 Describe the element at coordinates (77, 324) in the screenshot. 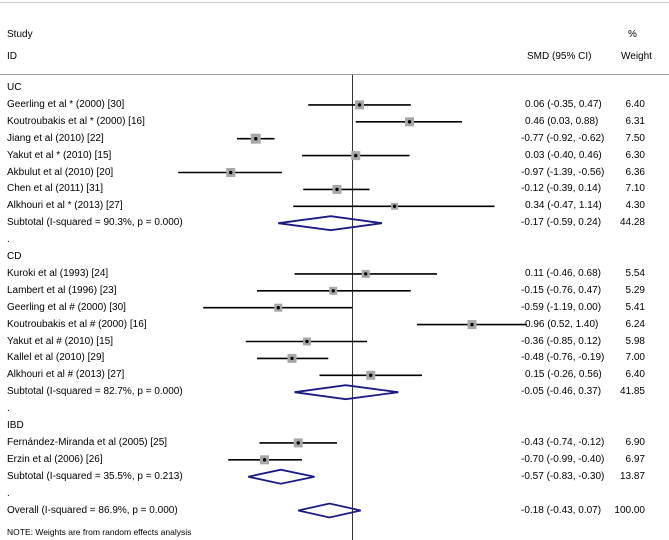

I see `study-label: Koutroubakis et al # (2000) [16]` at that location.